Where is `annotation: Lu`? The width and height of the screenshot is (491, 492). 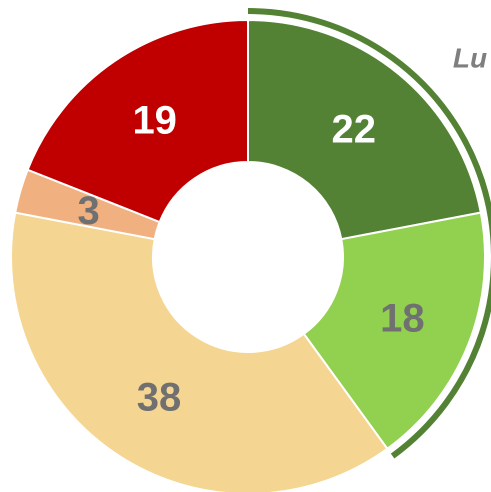
annotation: Lu is located at coordinates (470, 57).